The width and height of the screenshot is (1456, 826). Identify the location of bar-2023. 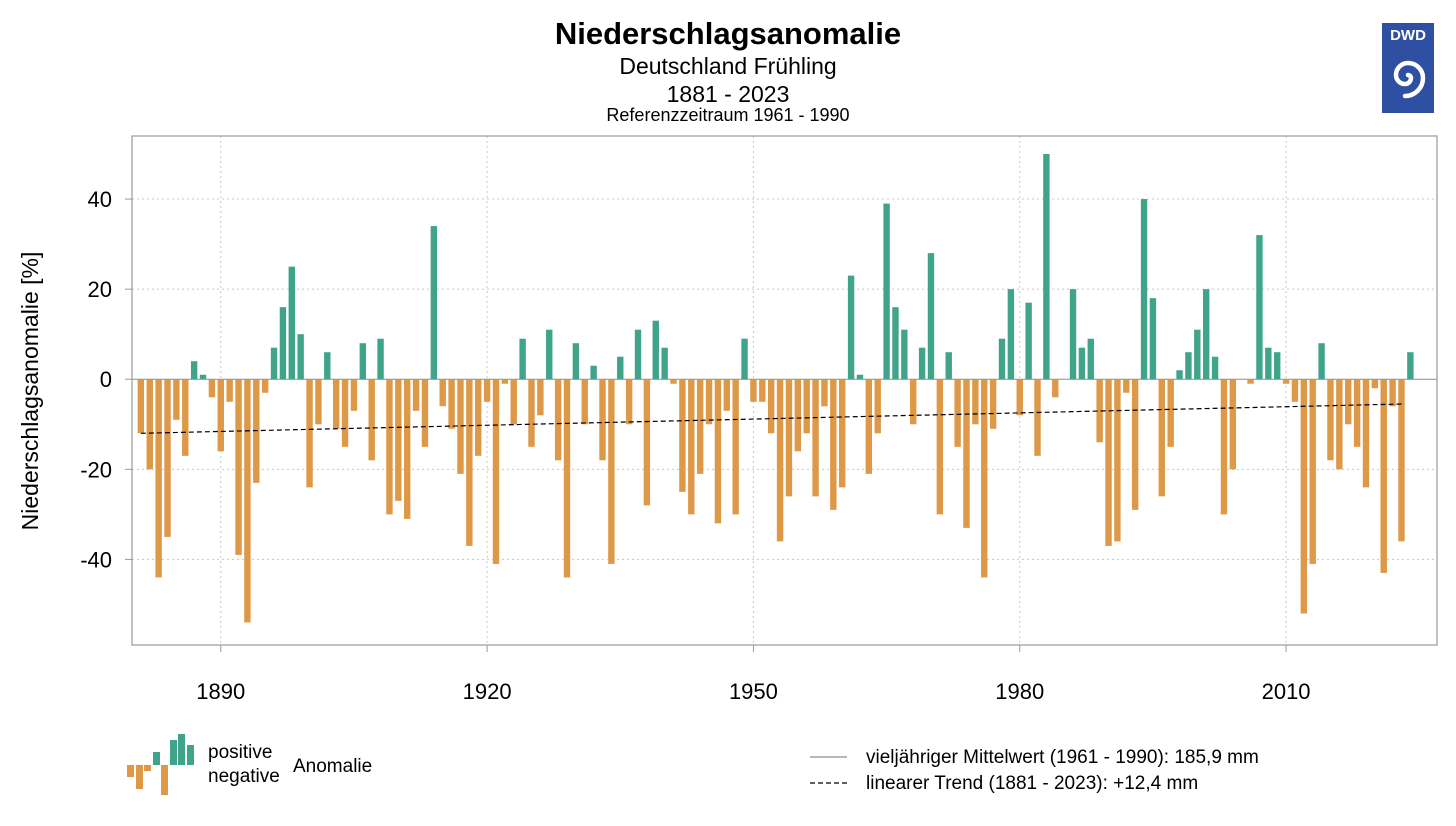
(1401, 460).